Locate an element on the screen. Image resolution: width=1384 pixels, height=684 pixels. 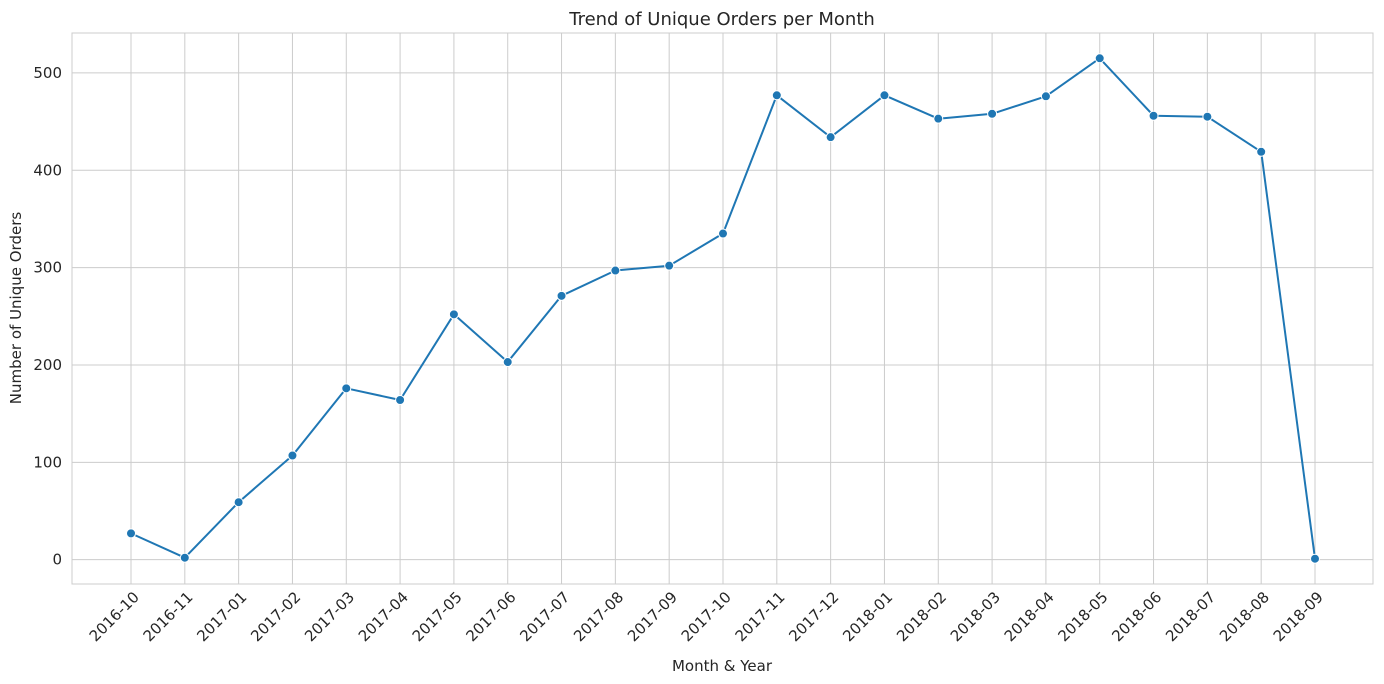
x-tick-label: 2018-08 is located at coordinates (1244, 616).